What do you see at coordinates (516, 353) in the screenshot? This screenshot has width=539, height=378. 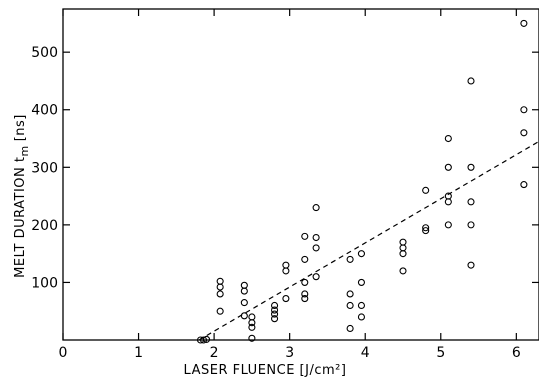 I see `x-tick-label: 6` at bounding box center [516, 353].